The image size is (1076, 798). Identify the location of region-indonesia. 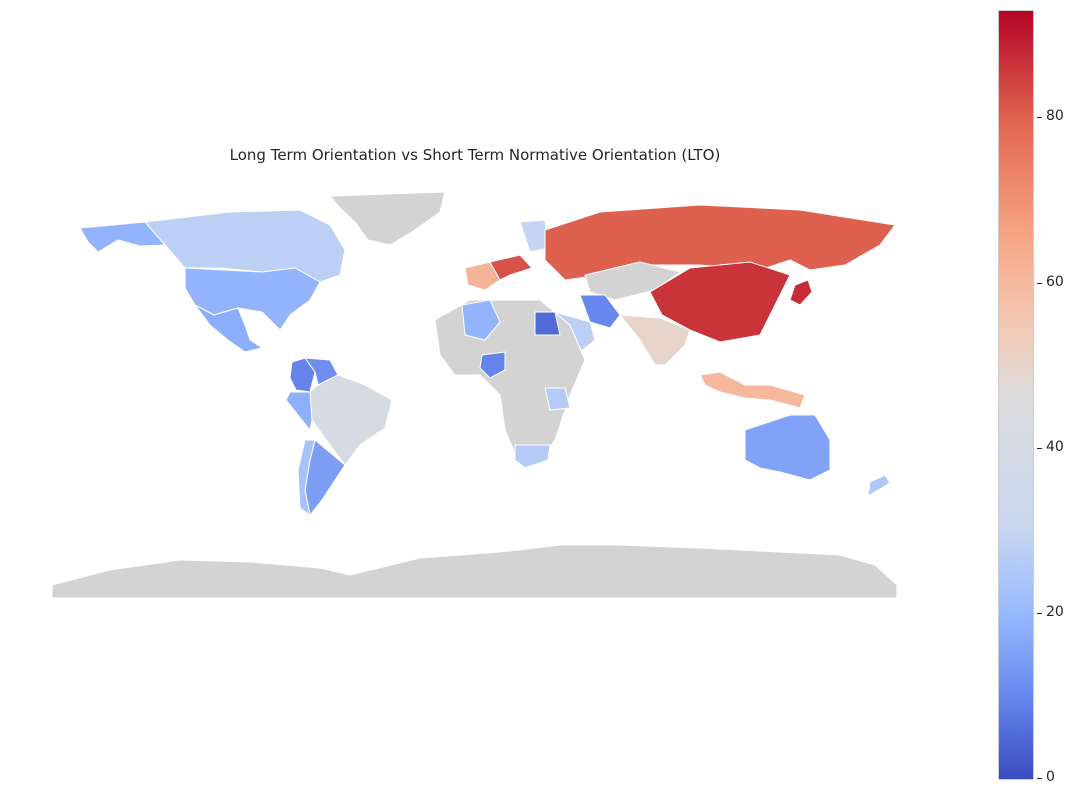
(752, 390).